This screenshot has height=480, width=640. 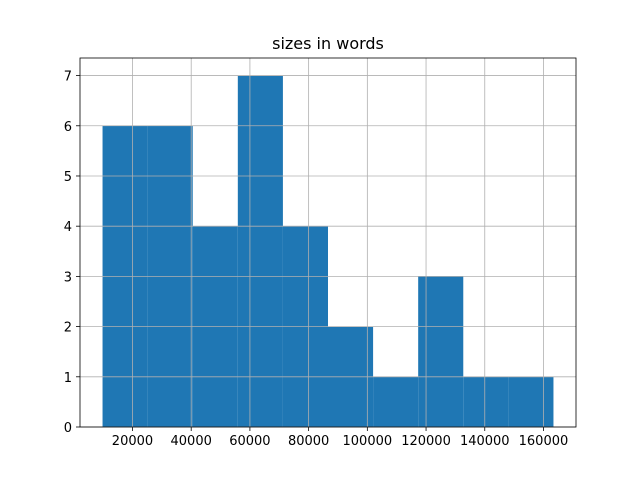 What do you see at coordinates (485, 441) in the screenshot?
I see `x-tick-label: 140000` at bounding box center [485, 441].